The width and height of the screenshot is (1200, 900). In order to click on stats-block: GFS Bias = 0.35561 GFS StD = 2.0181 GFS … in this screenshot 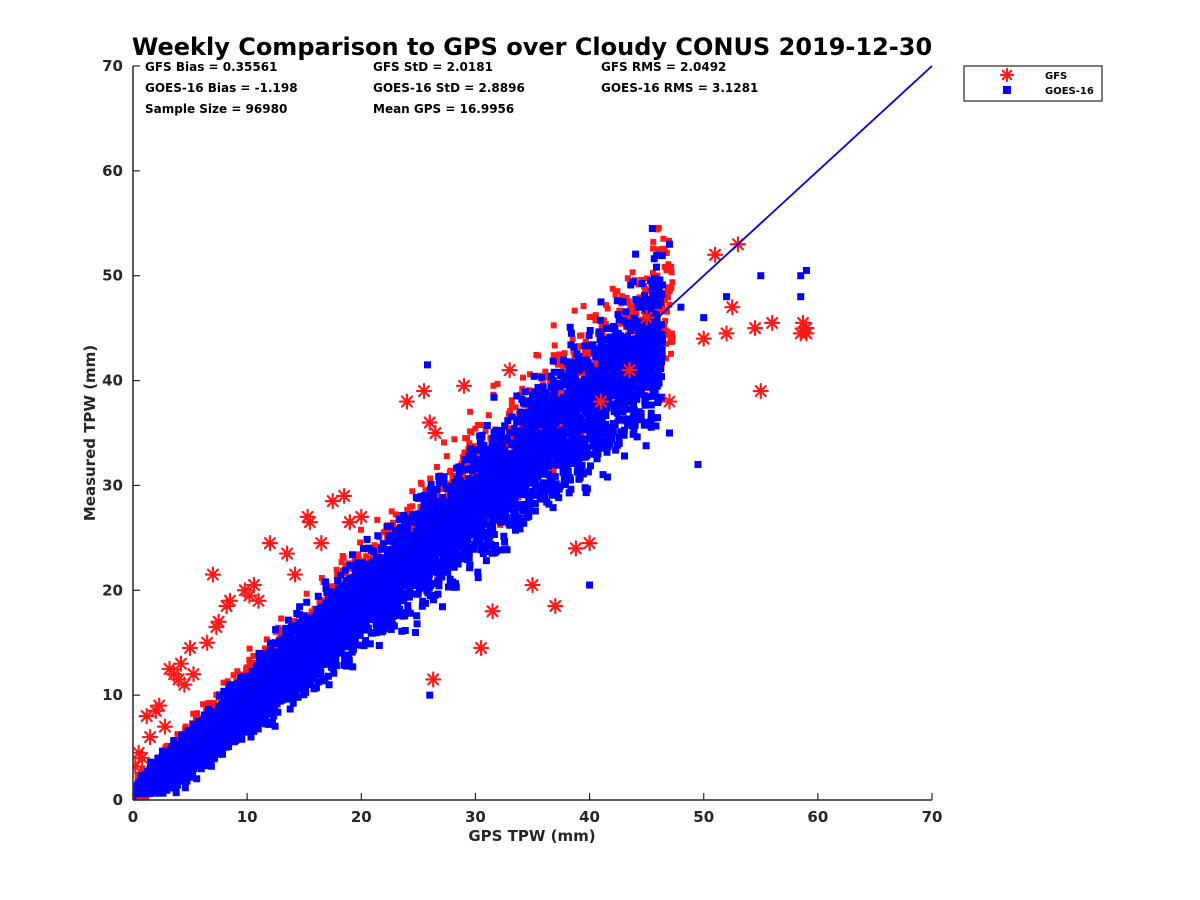, I will do `click(451, 88)`.